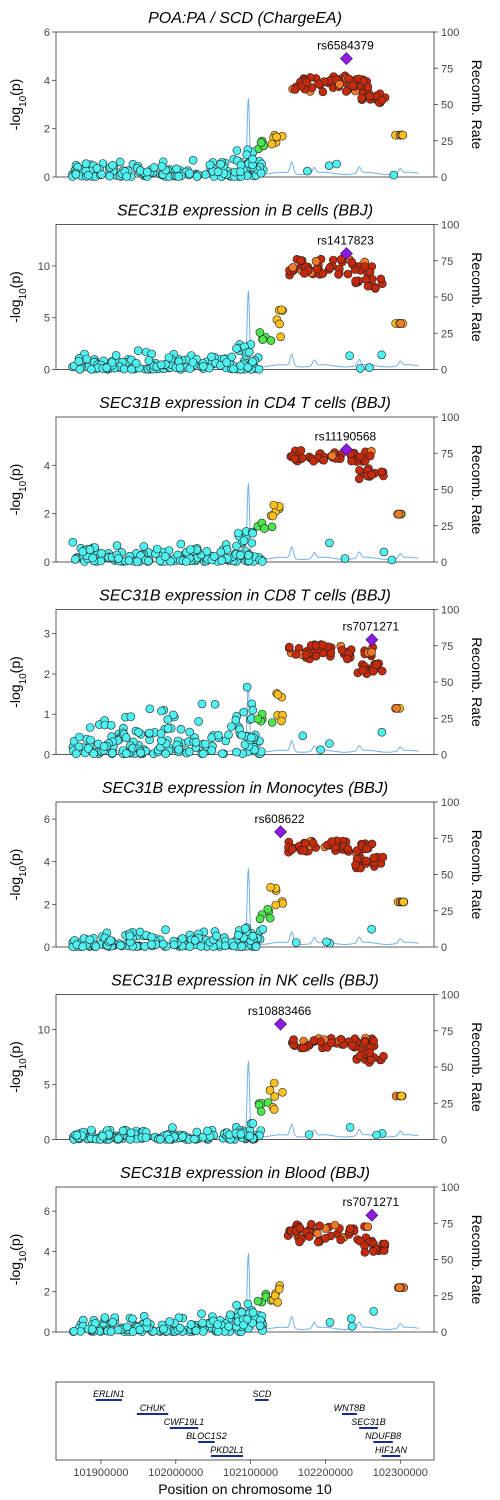 Image resolution: width=500 pixels, height=1500 pixels. I want to click on recomb-tick-label: 100, so click(450, 611).